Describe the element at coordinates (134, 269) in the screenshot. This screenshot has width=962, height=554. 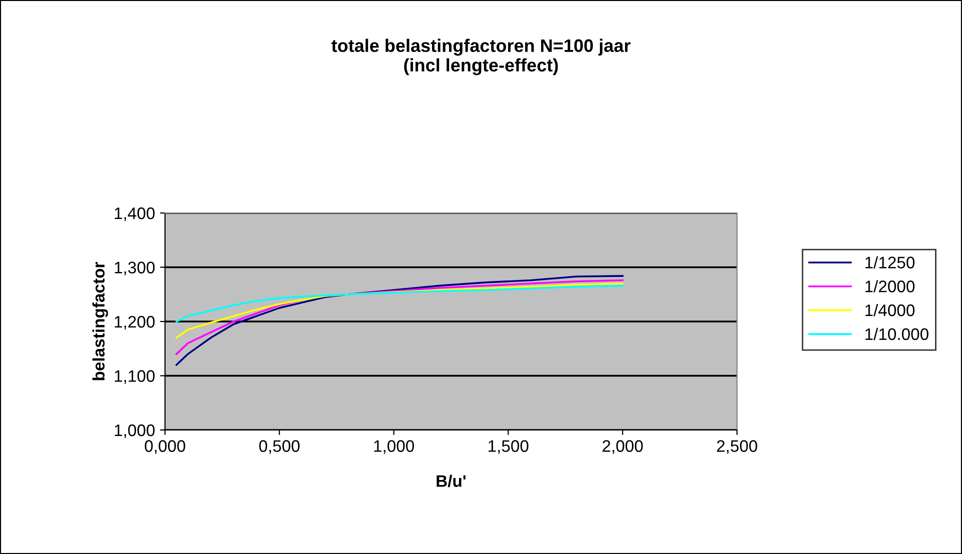
I see `y-tick-label: 1,300` at that location.